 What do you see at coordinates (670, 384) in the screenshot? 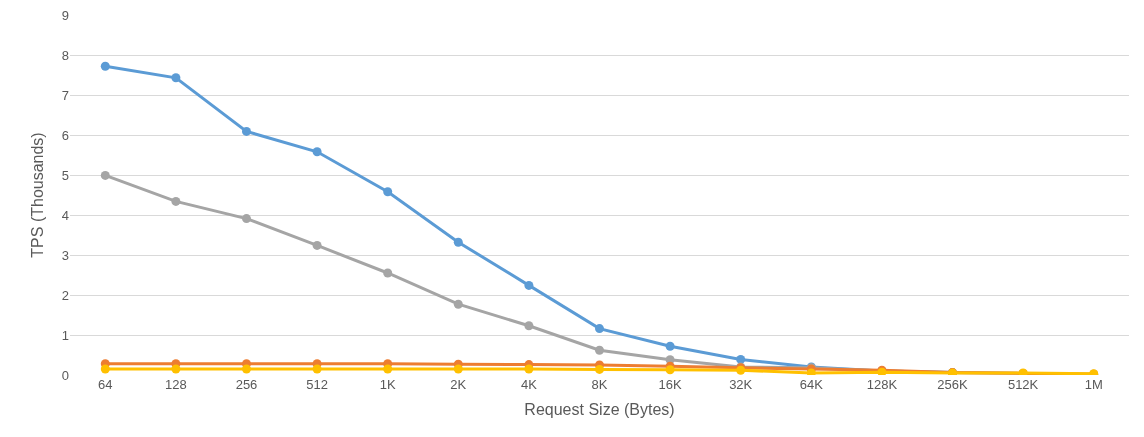
I see `x-tick-label: 16K` at bounding box center [670, 384].